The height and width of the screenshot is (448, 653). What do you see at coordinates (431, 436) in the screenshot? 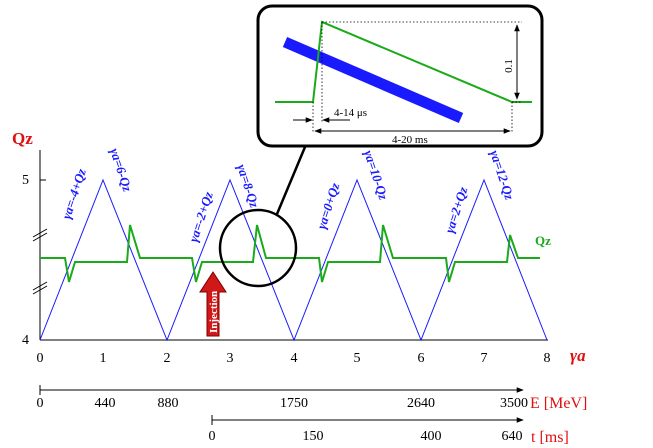
I see `time-tick-3: 400` at bounding box center [431, 436].